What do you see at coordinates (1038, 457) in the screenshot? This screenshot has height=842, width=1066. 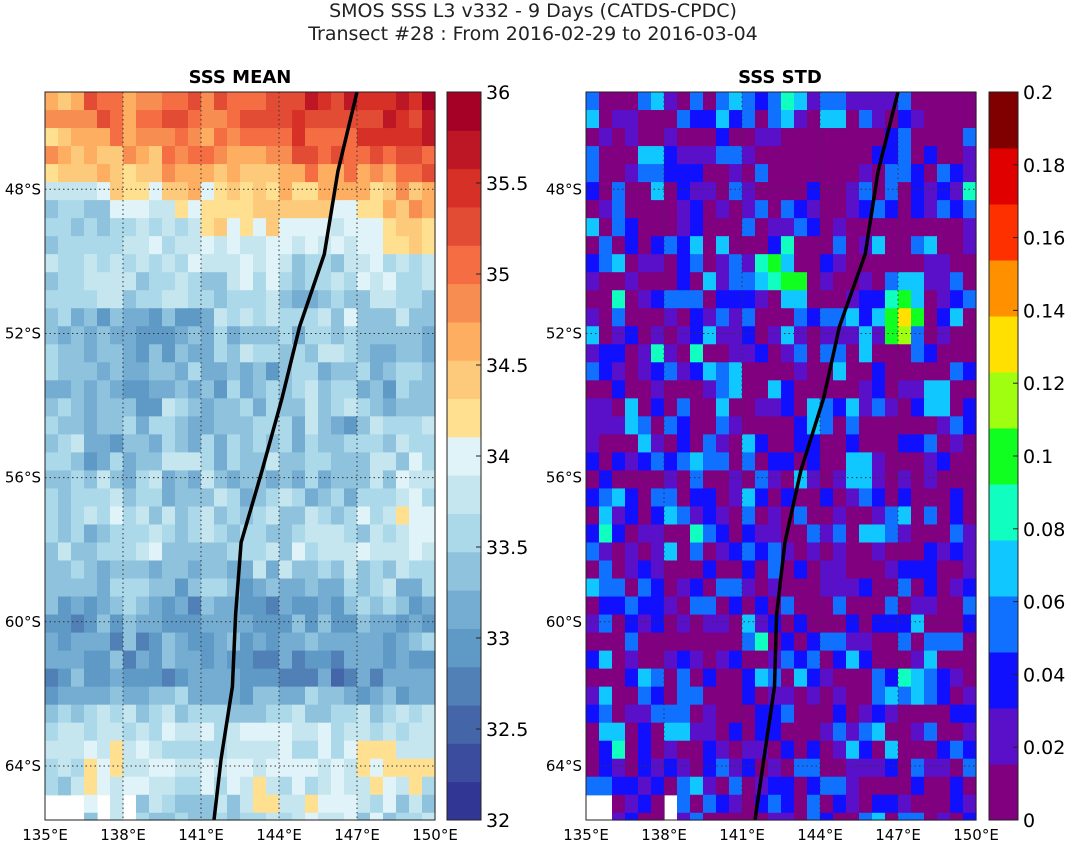 I see `colorbar-tick-label: 0.1` at bounding box center [1038, 457].